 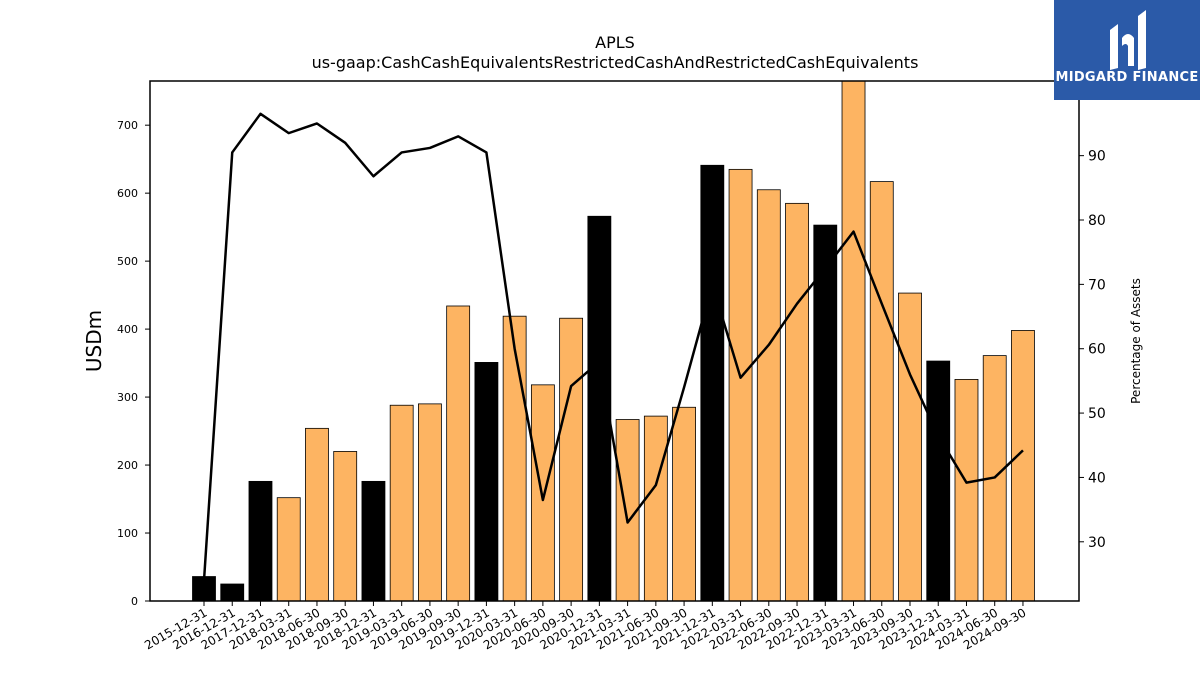 I want to click on y-tick-label: 600, so click(x=127, y=193).